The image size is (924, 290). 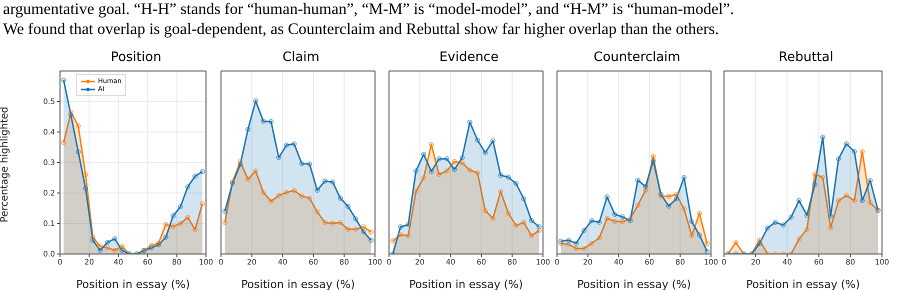 What do you see at coordinates (136, 57) in the screenshot?
I see `chart-title: Position` at bounding box center [136, 57].